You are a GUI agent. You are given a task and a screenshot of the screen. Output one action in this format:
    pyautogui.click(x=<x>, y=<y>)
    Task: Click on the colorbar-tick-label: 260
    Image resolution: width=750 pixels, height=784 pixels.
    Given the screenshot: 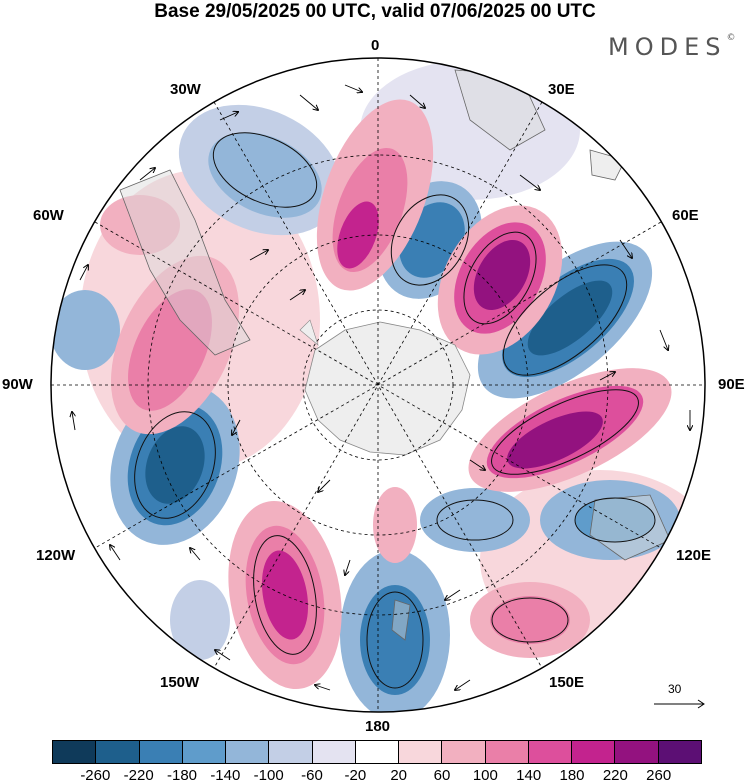 What is the action you would take?
    pyautogui.click(x=659, y=775)
    